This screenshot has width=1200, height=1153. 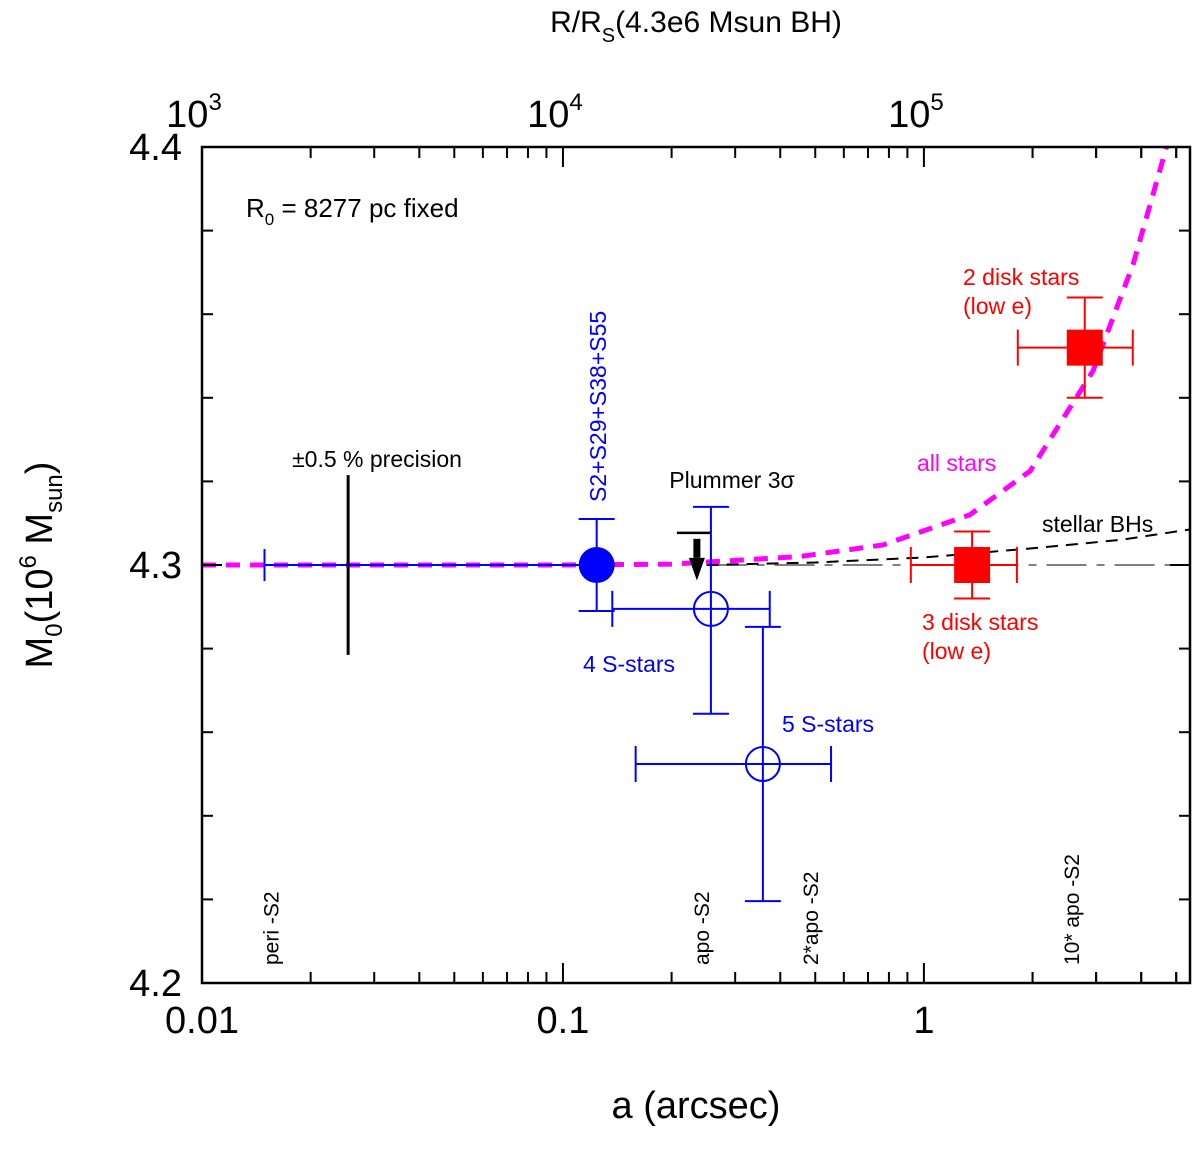 I want to click on label-3-disk-stars: 3 disk stars, so click(x=980, y=622).